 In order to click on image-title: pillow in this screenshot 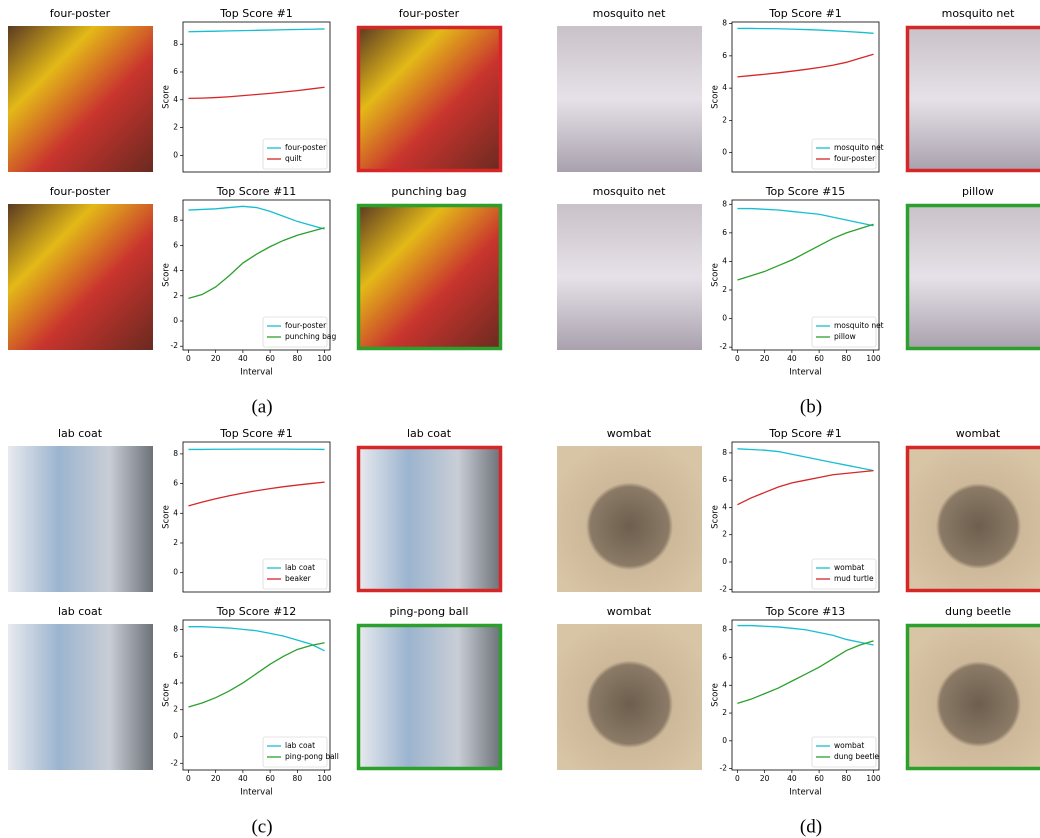, I will do `click(978, 191)`.